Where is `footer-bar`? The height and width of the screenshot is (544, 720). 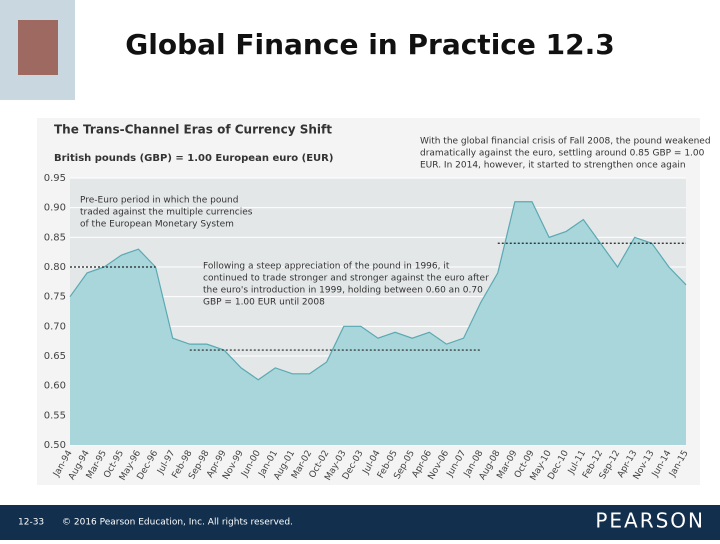 footer-bar is located at coordinates (360, 522).